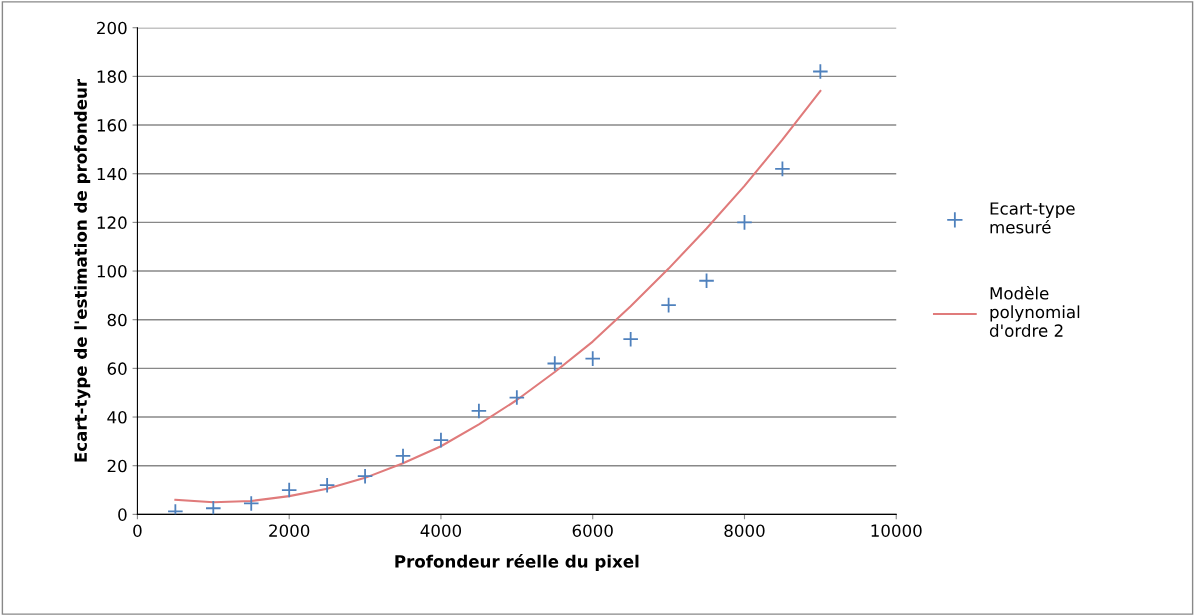 The width and height of the screenshot is (1195, 616). What do you see at coordinates (112, 125) in the screenshot?
I see `y-tick-label: 160` at bounding box center [112, 125].